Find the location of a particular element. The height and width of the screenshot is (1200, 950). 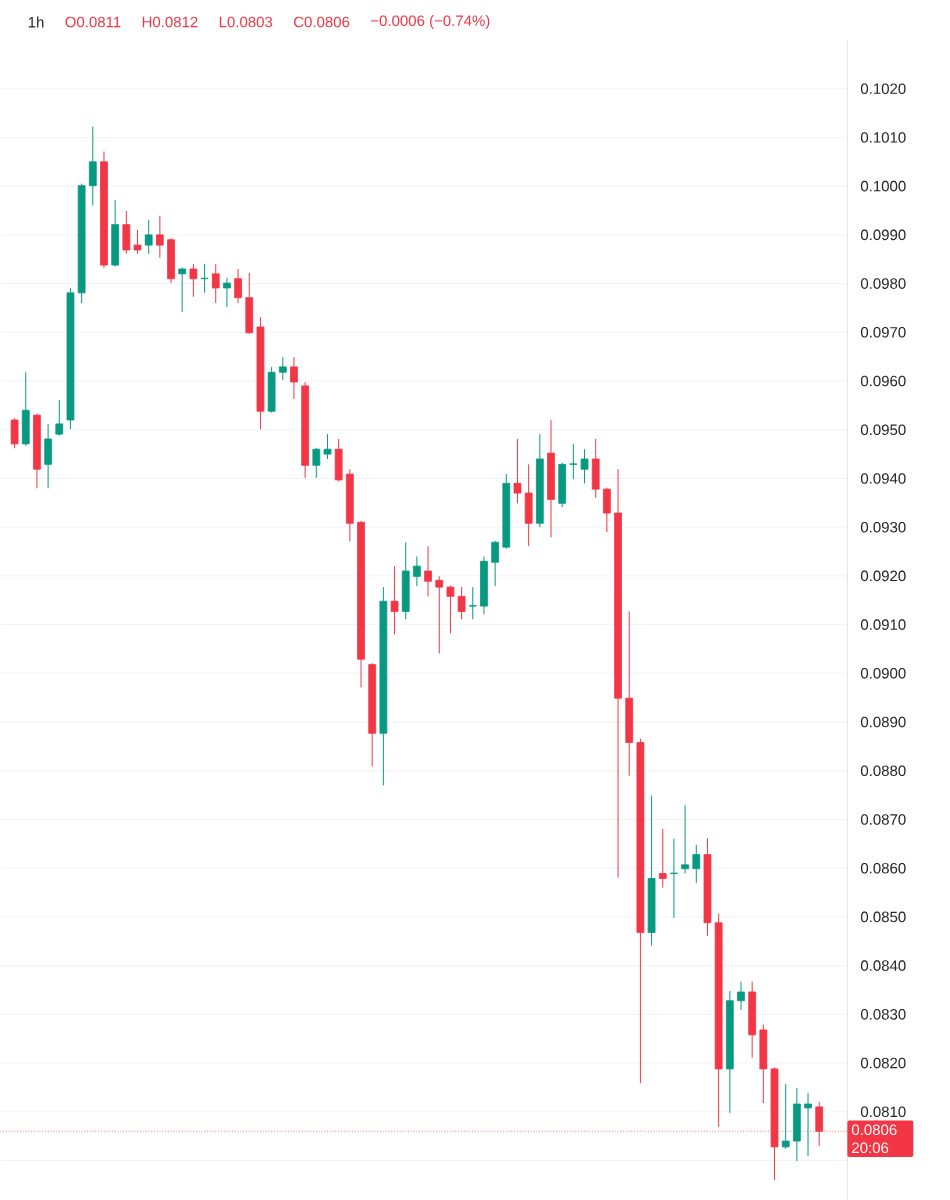

y-tick-label: 0.0970 is located at coordinates (883, 332).